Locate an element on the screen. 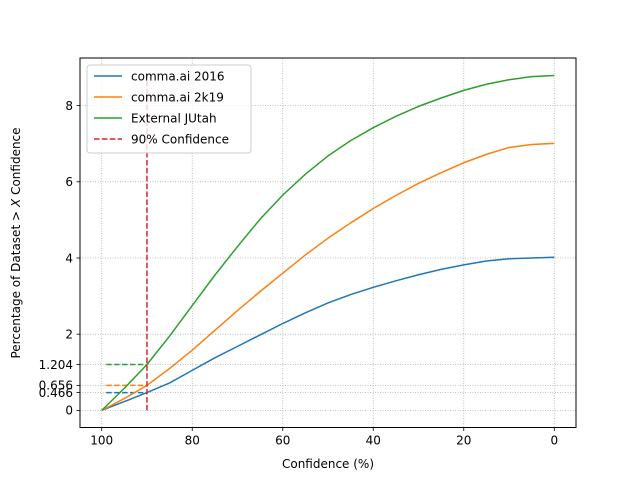 The height and width of the screenshot is (480, 640). y-axis-label: Percentage of Dataset > X Confidence is located at coordinates (16, 242).